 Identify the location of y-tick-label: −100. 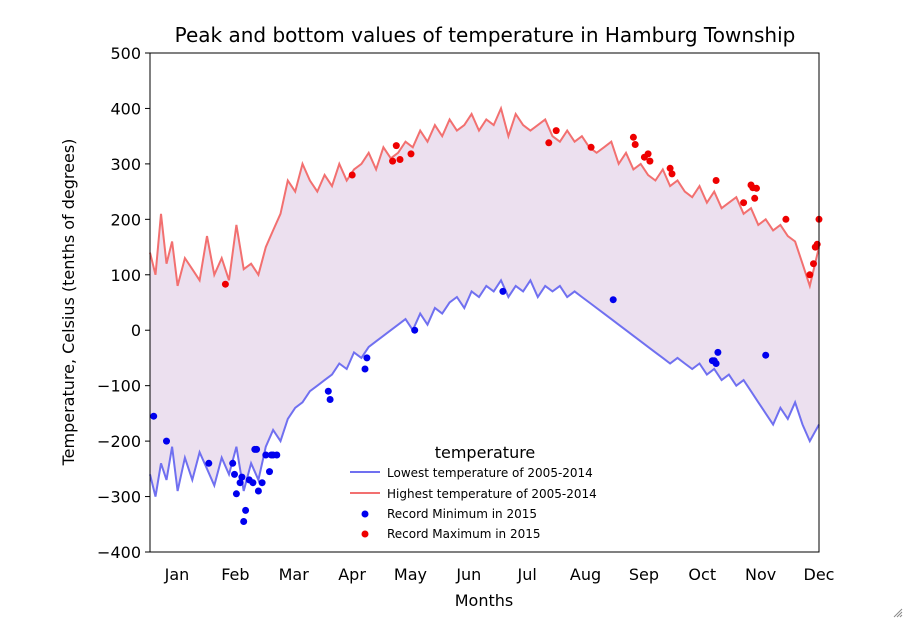
(119, 386).